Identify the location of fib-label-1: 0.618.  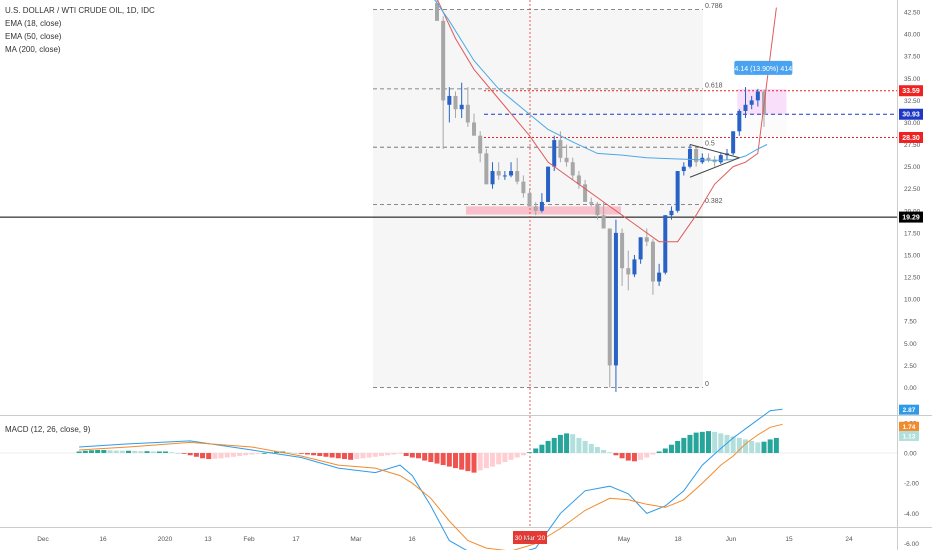
(714, 85).